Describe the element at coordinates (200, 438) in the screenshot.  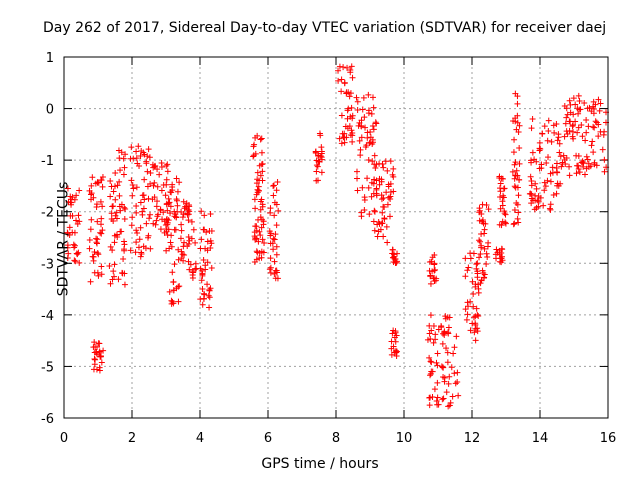
I see `x-tick-label: 4` at that location.